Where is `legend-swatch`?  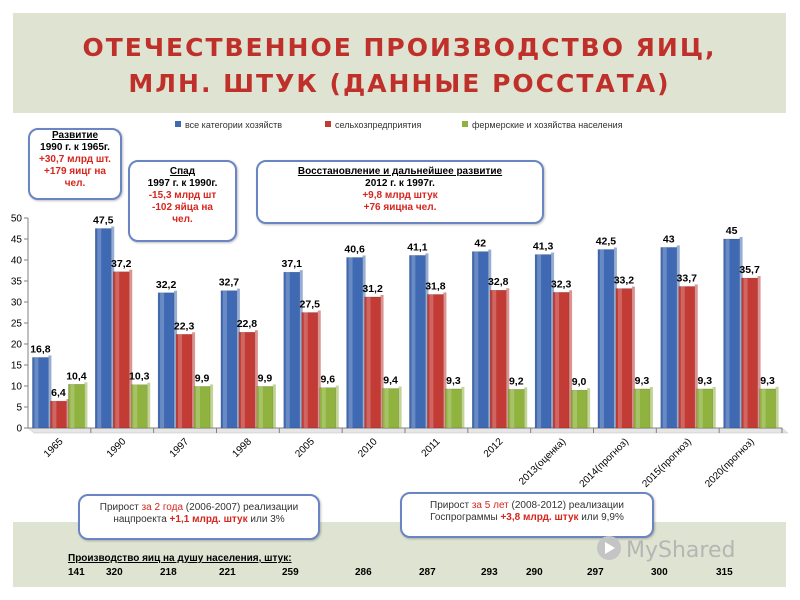
legend-swatch is located at coordinates (328, 124).